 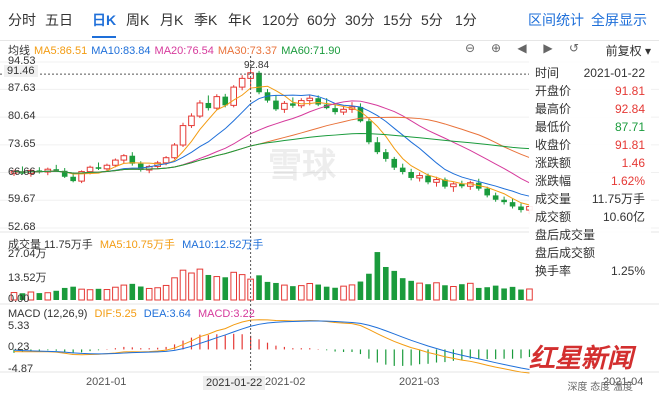 What do you see at coordinates (19, 325) in the screenshot?
I see `macd-tick: 5.33` at bounding box center [19, 325].